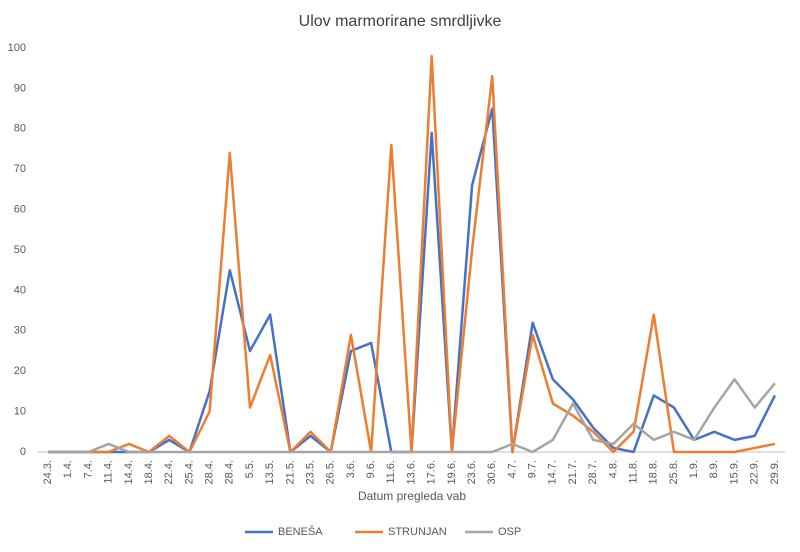 The height and width of the screenshot is (552, 800). Describe the element at coordinates (674, 472) in the screenshot. I see `x-tick-label: 25.8.` at that location.